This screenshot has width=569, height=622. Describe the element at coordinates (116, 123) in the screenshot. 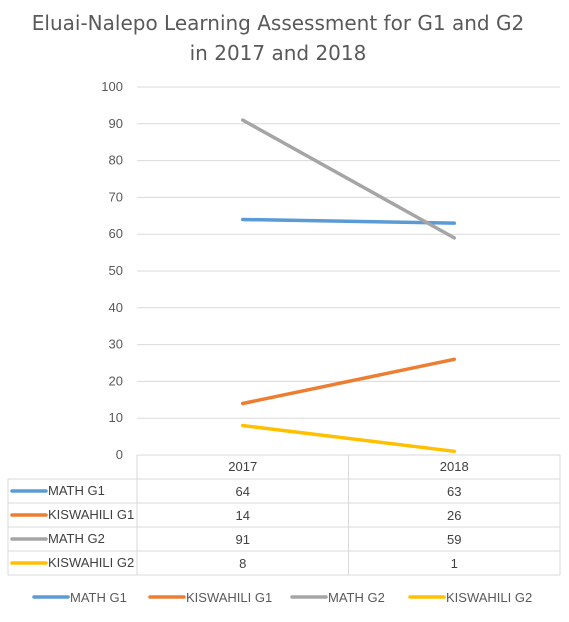

I see `y-tick-label: 90` at that location.